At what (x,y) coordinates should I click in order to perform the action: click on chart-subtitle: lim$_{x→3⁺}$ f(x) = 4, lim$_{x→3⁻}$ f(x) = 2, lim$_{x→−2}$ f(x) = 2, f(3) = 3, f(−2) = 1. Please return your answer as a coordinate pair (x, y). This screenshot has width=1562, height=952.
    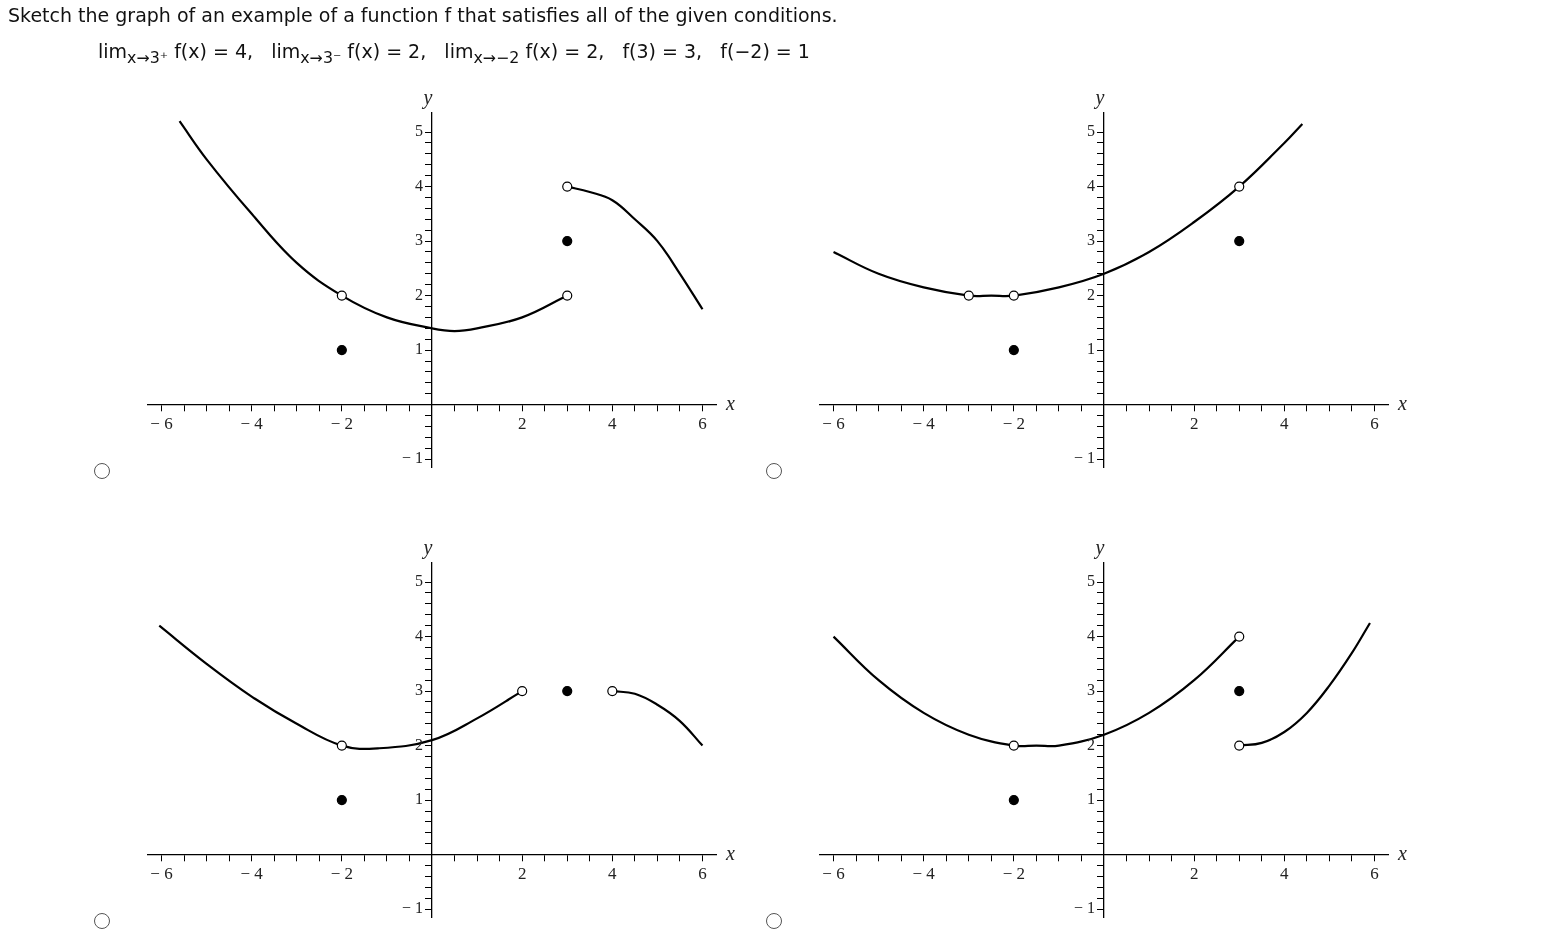
    Looking at the image, I should click on (454, 53).